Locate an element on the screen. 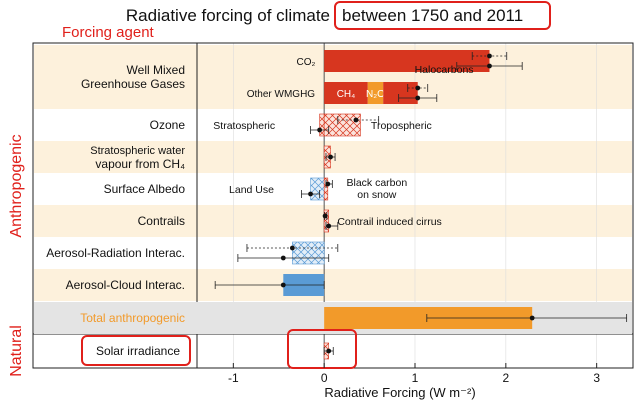 This screenshot has width=640, height=409. agent-label: Aerosol-Cloud Interac. is located at coordinates (125, 285).